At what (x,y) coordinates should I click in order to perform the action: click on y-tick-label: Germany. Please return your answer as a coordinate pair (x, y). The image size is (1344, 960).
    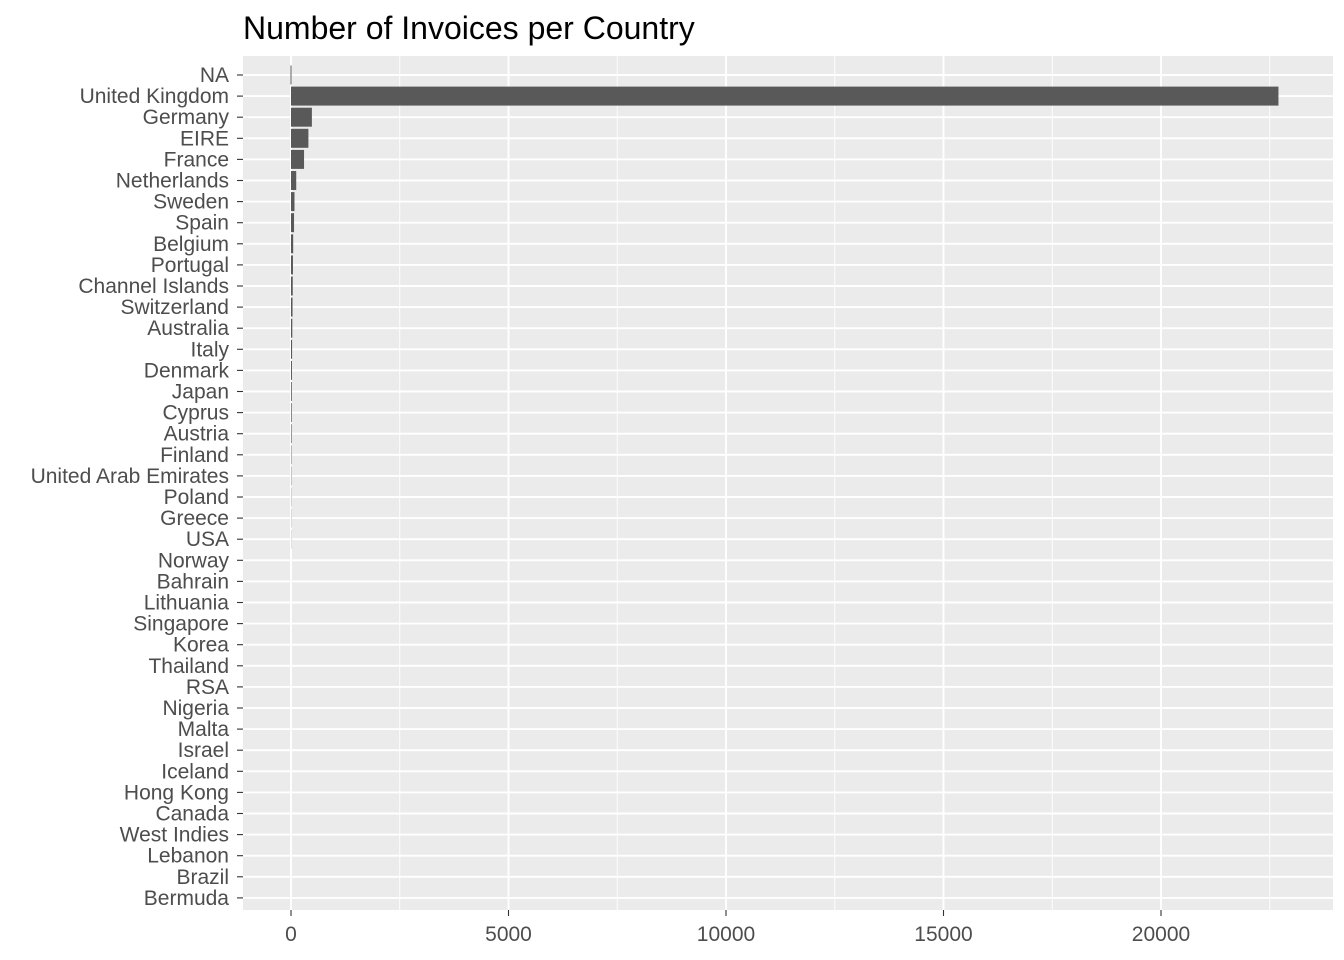
    Looking at the image, I should click on (186, 117).